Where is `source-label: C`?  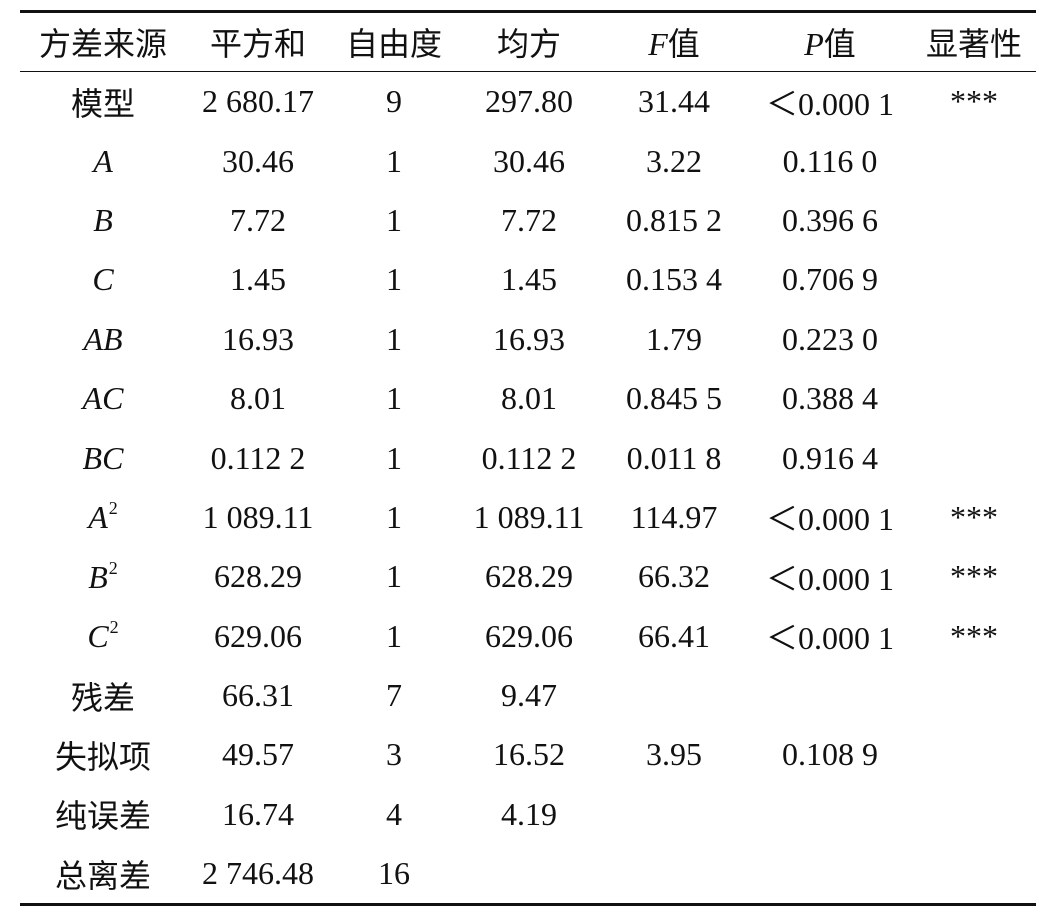
source-label: C is located at coordinates (98, 636).